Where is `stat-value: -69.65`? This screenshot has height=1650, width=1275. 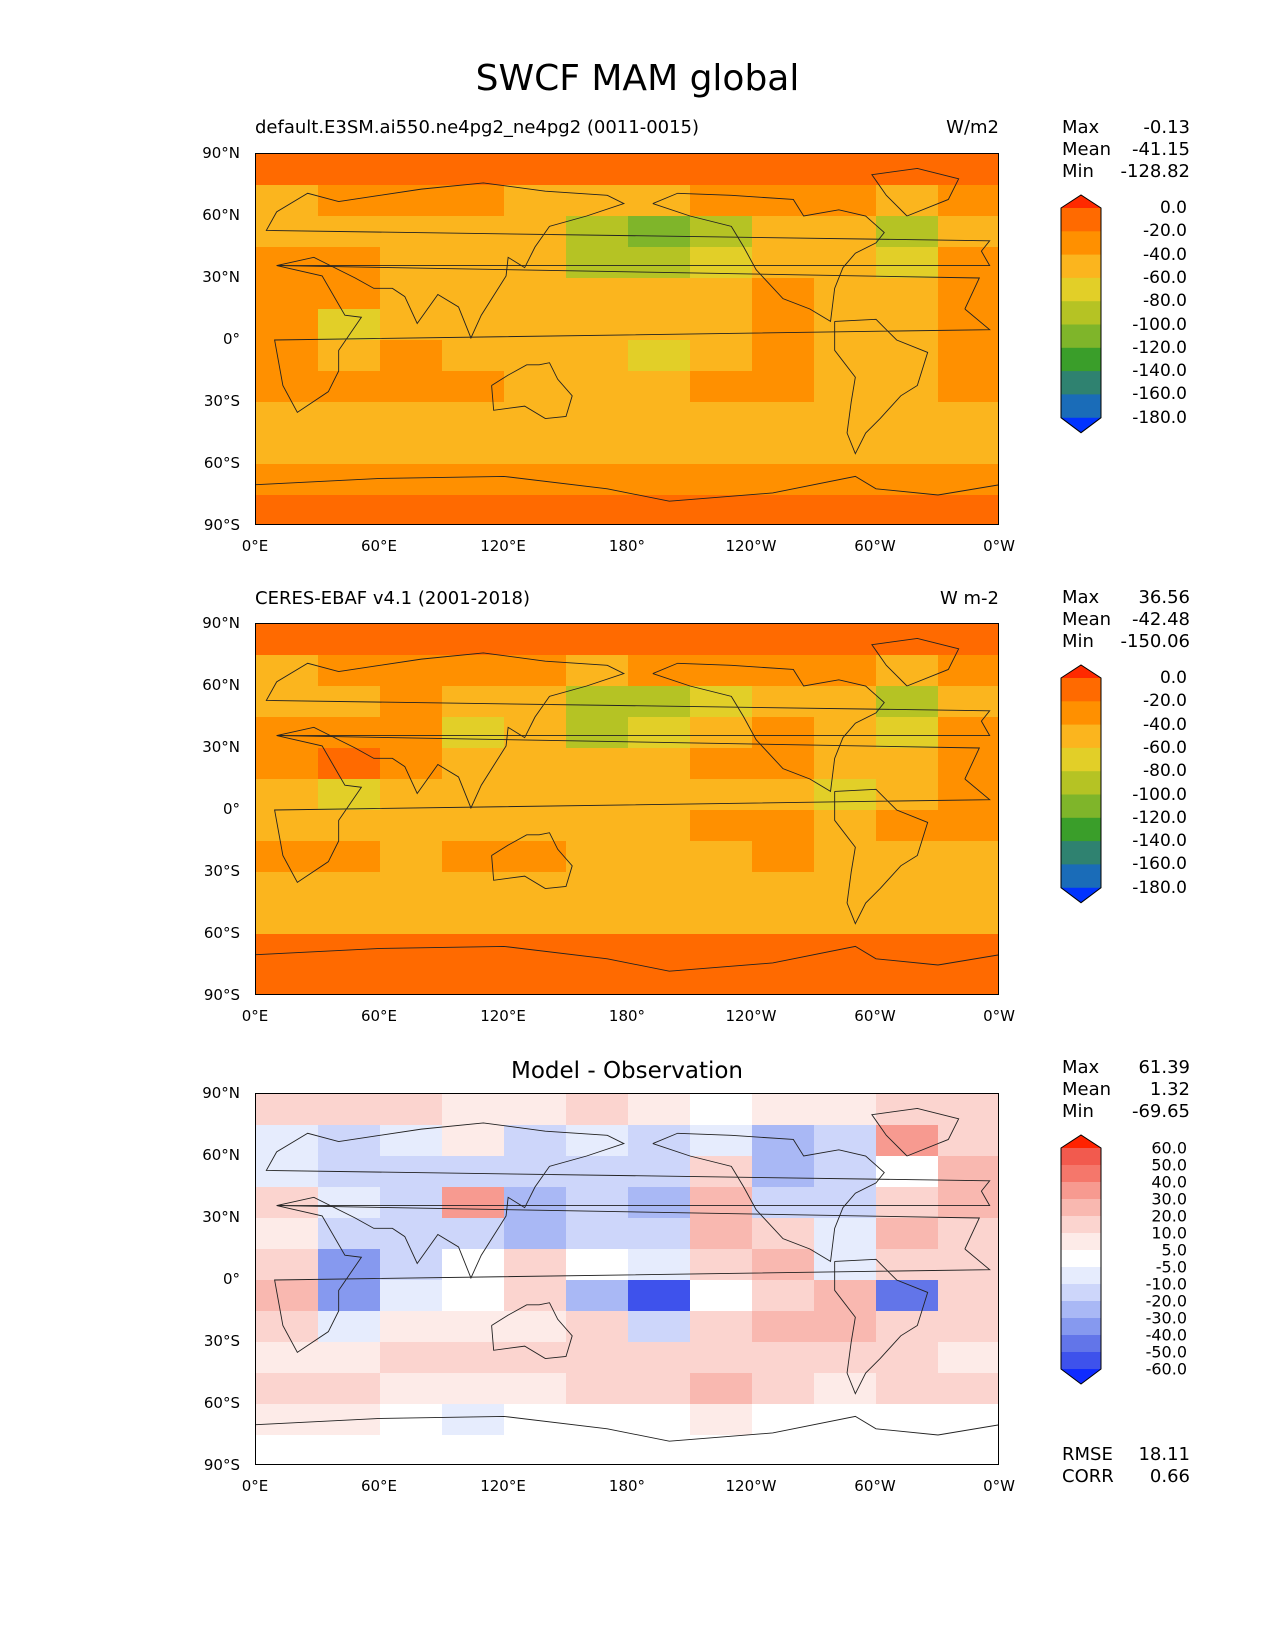 stat-value: -69.65 is located at coordinates (1160, 1111).